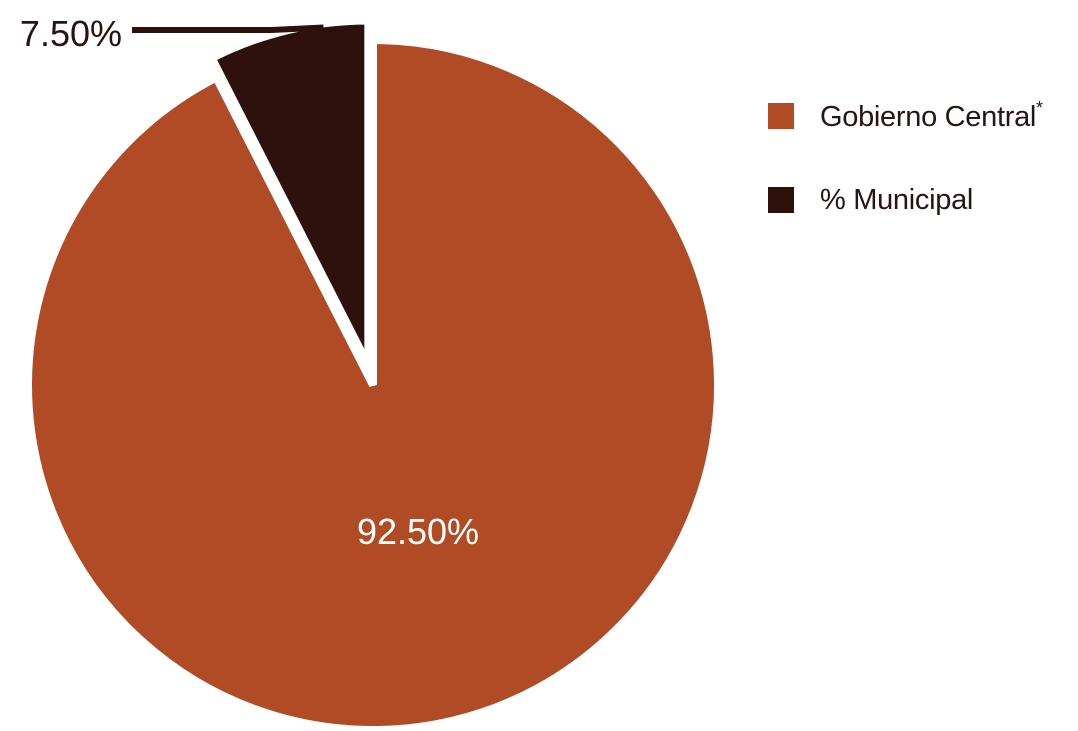 The height and width of the screenshot is (731, 1078). What do you see at coordinates (71, 33) in the screenshot?
I see `data-label-municipal: 7.50%` at bounding box center [71, 33].